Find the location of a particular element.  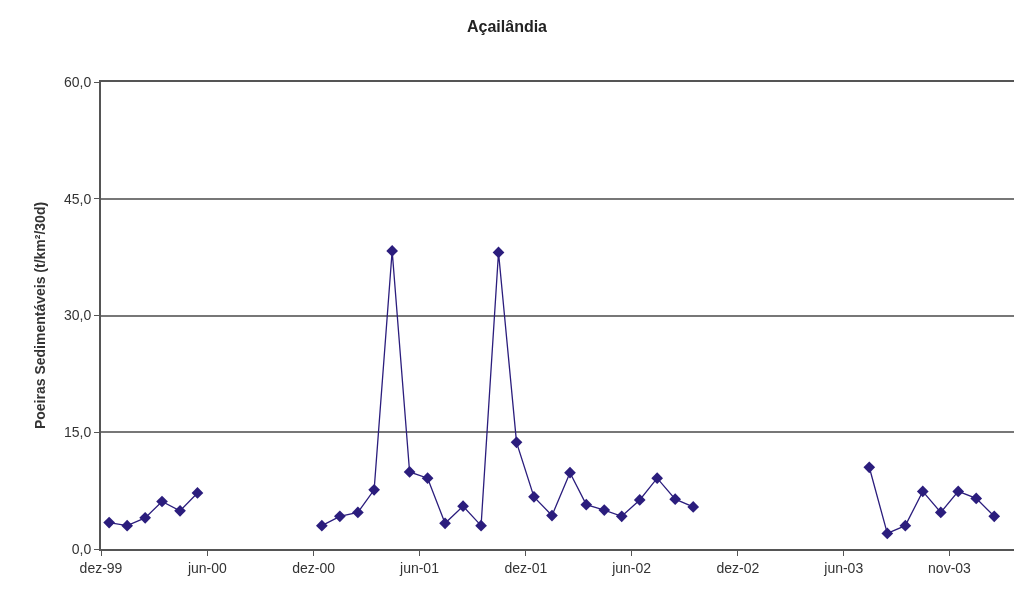

y-tick-label: 30,0 is located at coordinates (77, 315).